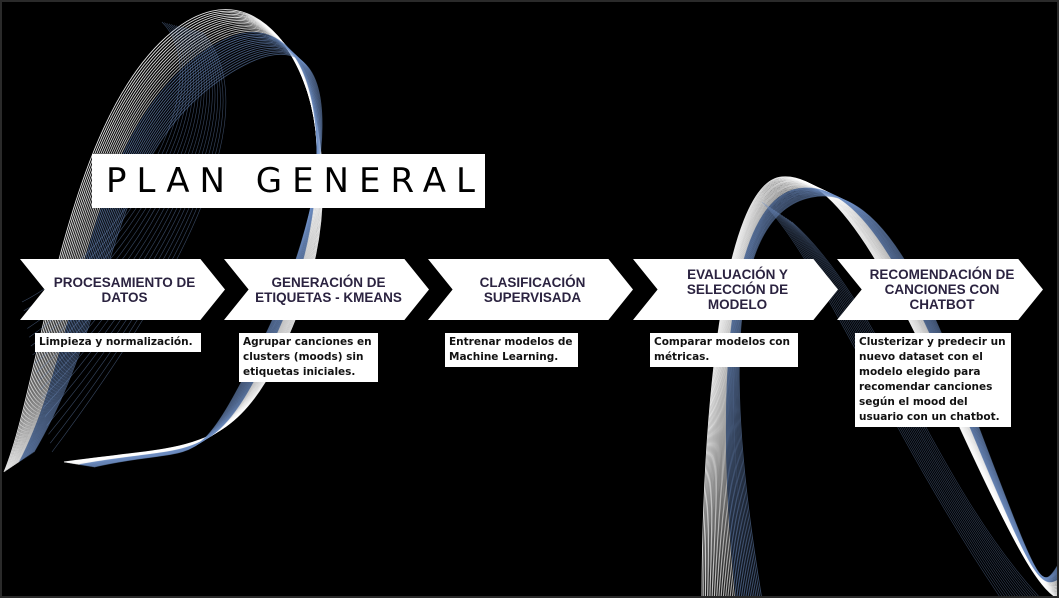  What do you see at coordinates (118, 342) in the screenshot?
I see `step-1-description: Limpieza y normalización.` at bounding box center [118, 342].